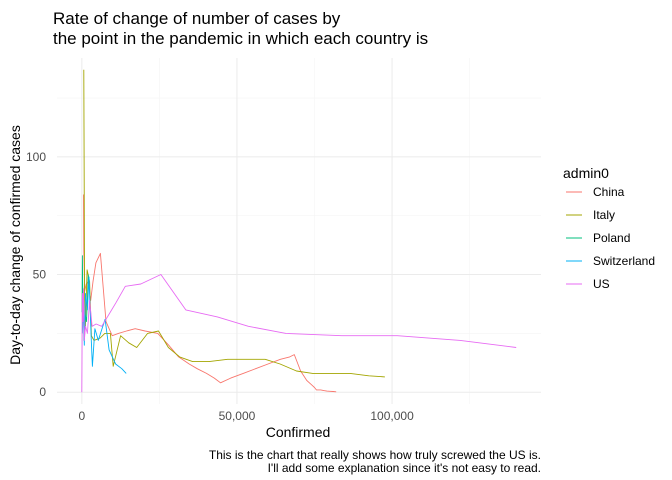 The width and height of the screenshot is (672, 480). I want to click on legend-items: China Italy Poland Switzerland US, so click(610, 238).